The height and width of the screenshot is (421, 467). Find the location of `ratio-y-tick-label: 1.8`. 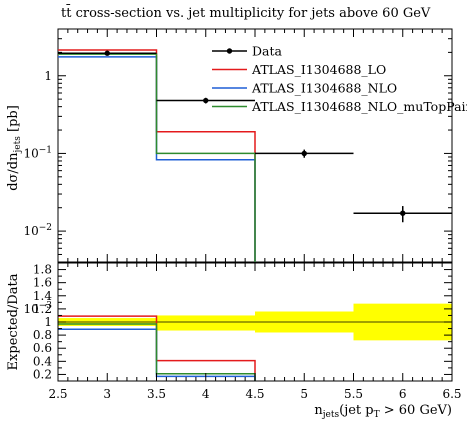

ratio-y-tick-label: 1.8 is located at coordinates (42, 270).